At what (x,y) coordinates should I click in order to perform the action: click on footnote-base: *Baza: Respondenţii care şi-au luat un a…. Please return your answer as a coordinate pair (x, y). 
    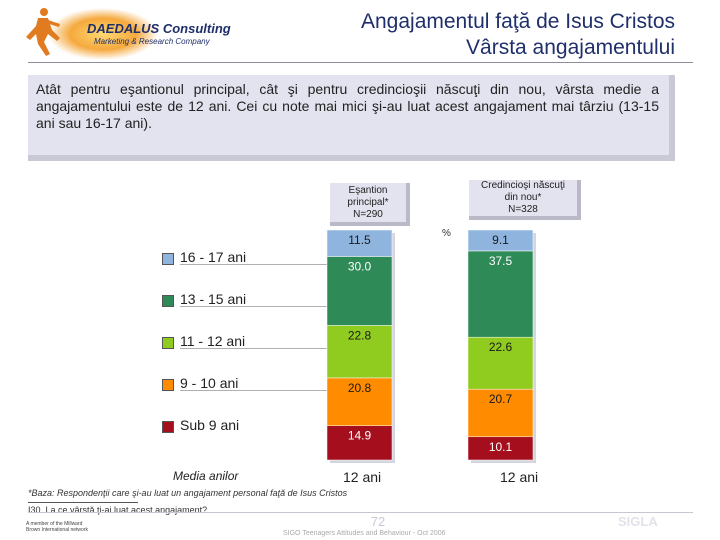
    Looking at the image, I should click on (188, 493).